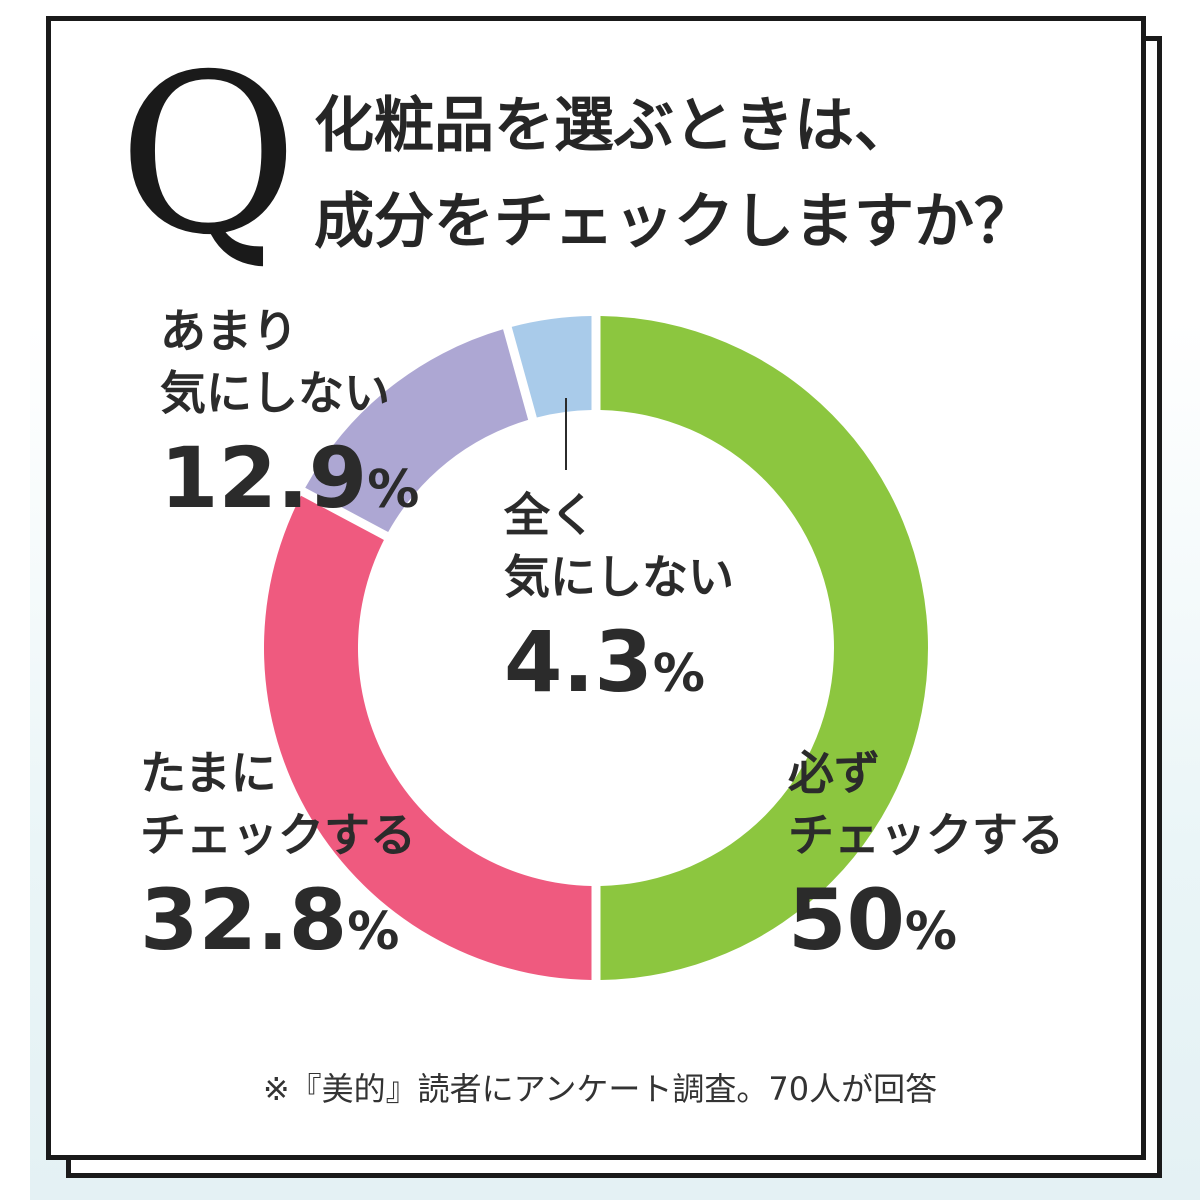 The height and width of the screenshot is (1200, 1200). Describe the element at coordinates (428, 737) in the screenshot. I see `slice-sometimes-check` at that location.